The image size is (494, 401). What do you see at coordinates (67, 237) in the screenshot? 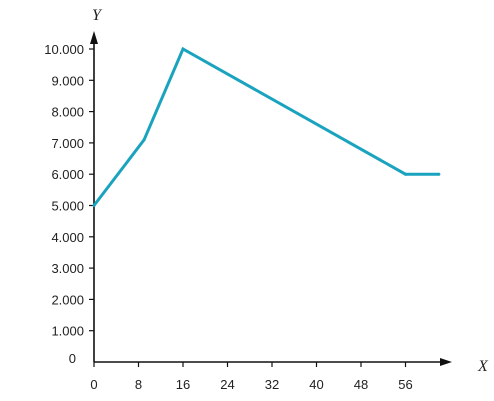
I see `y-tick-label: 4.000` at bounding box center [67, 237].